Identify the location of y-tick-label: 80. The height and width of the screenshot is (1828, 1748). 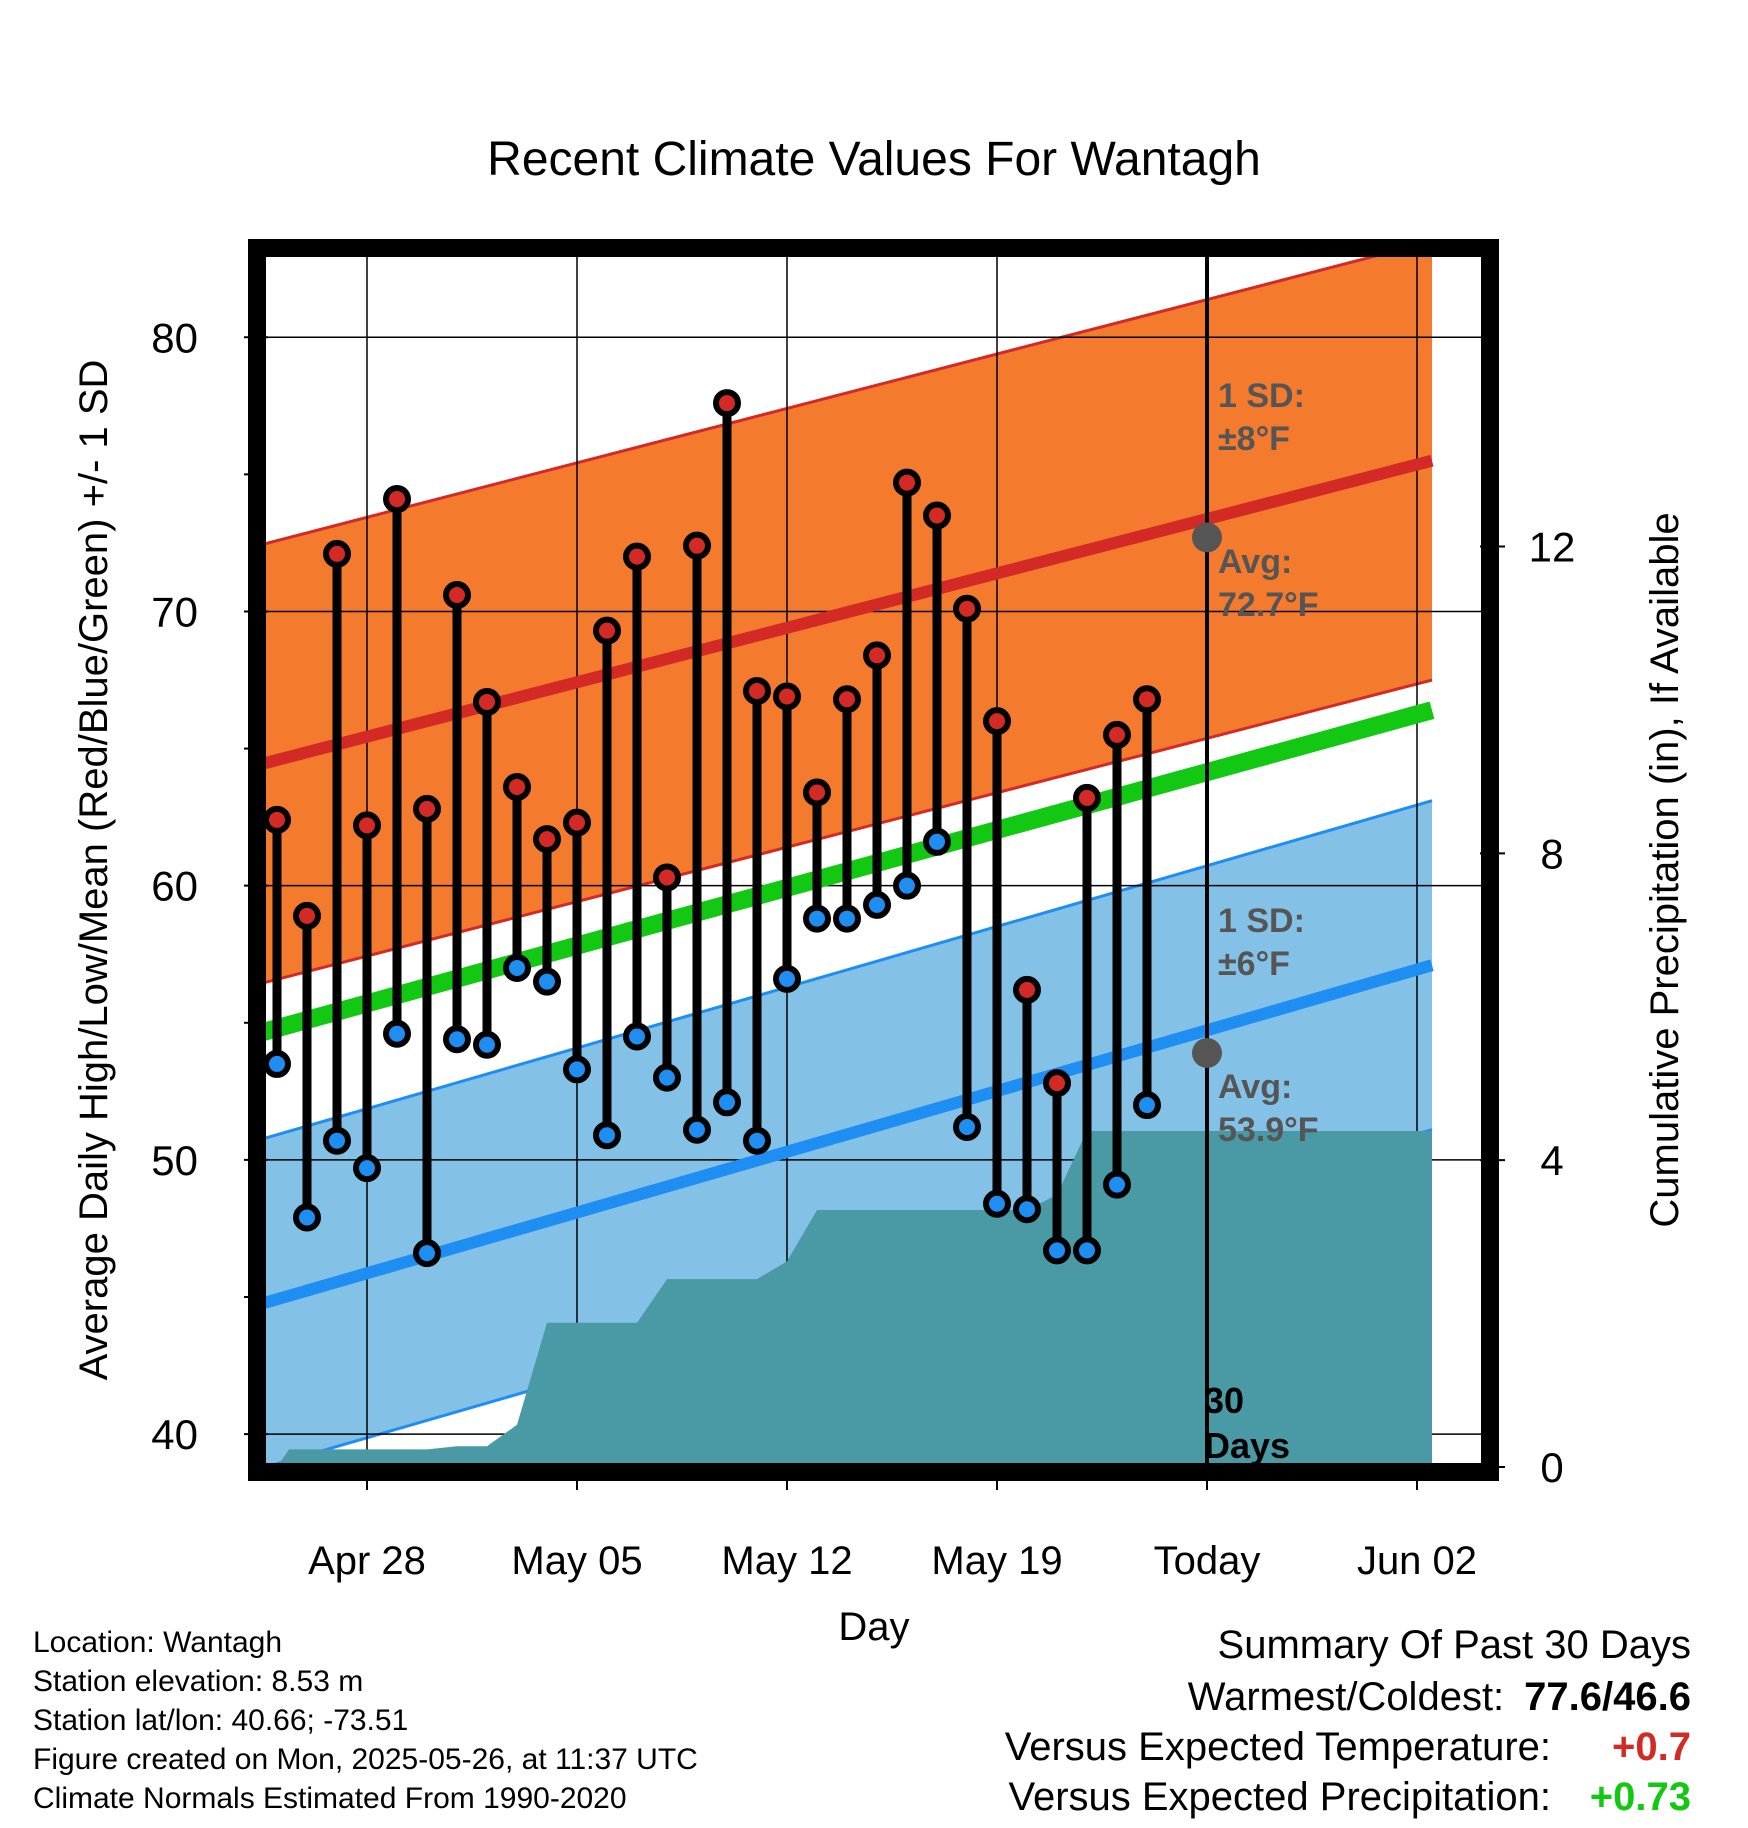
(174, 337).